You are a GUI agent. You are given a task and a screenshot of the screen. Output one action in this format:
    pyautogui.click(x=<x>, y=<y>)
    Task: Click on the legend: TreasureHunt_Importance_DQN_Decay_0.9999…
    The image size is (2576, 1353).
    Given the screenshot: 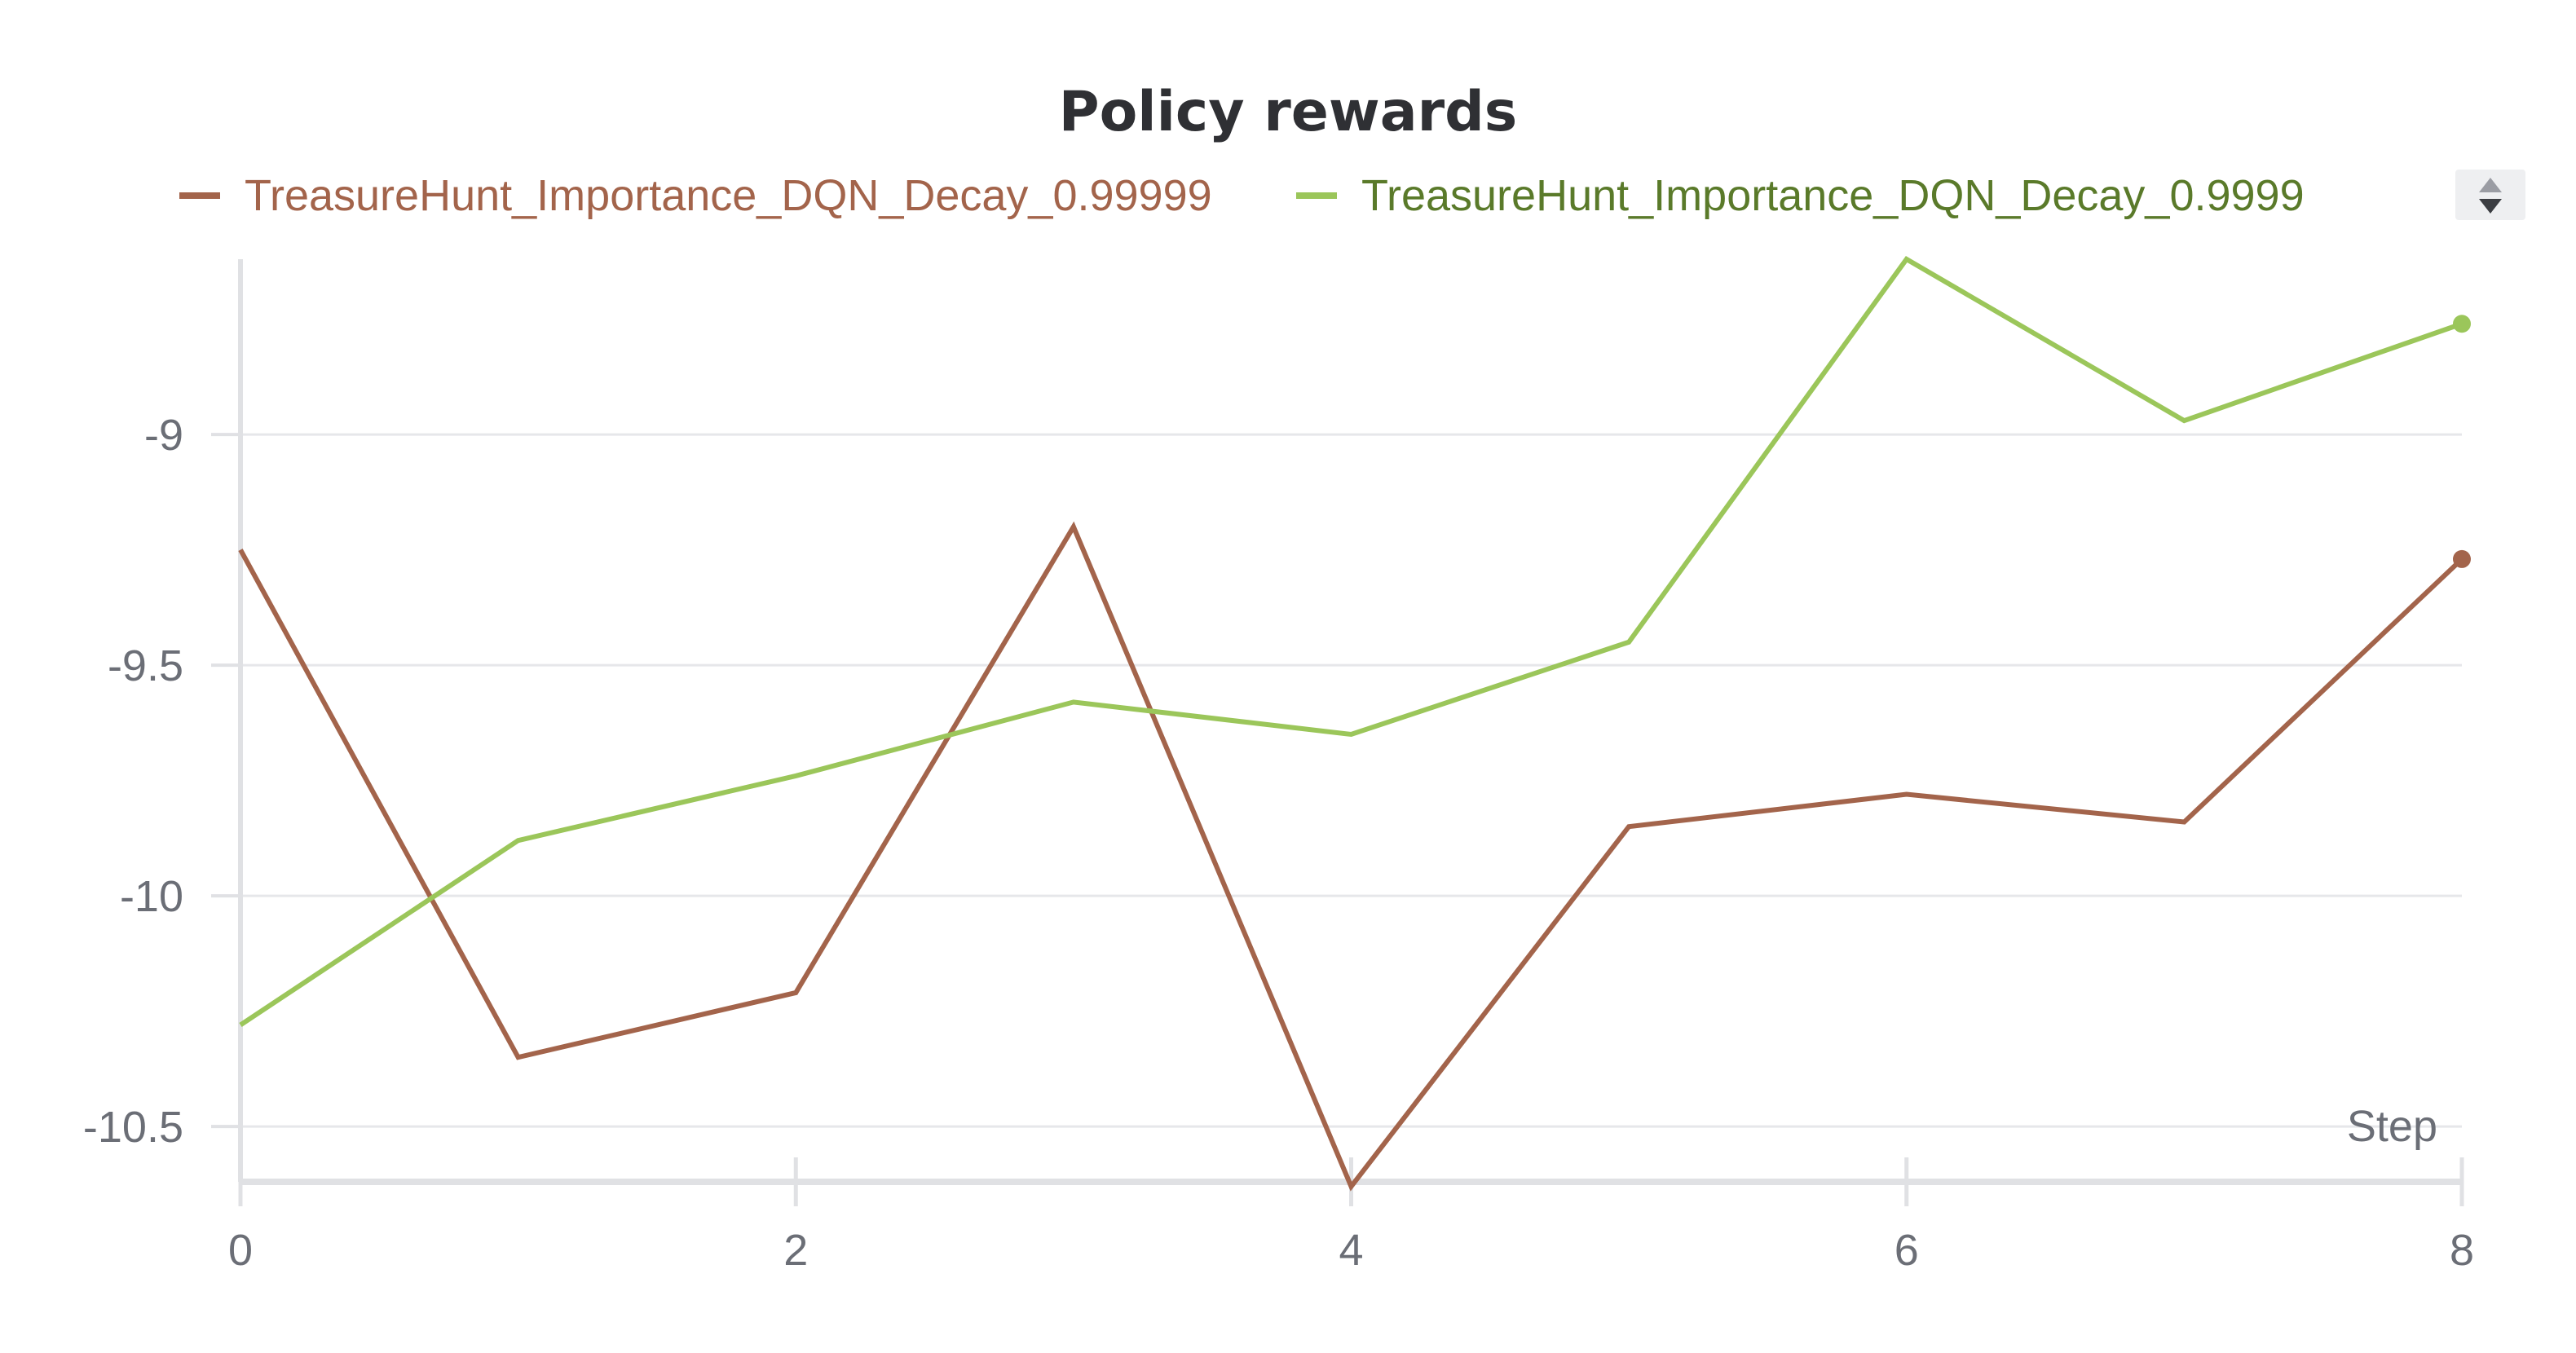 What is the action you would take?
    pyautogui.click(x=1242, y=195)
    